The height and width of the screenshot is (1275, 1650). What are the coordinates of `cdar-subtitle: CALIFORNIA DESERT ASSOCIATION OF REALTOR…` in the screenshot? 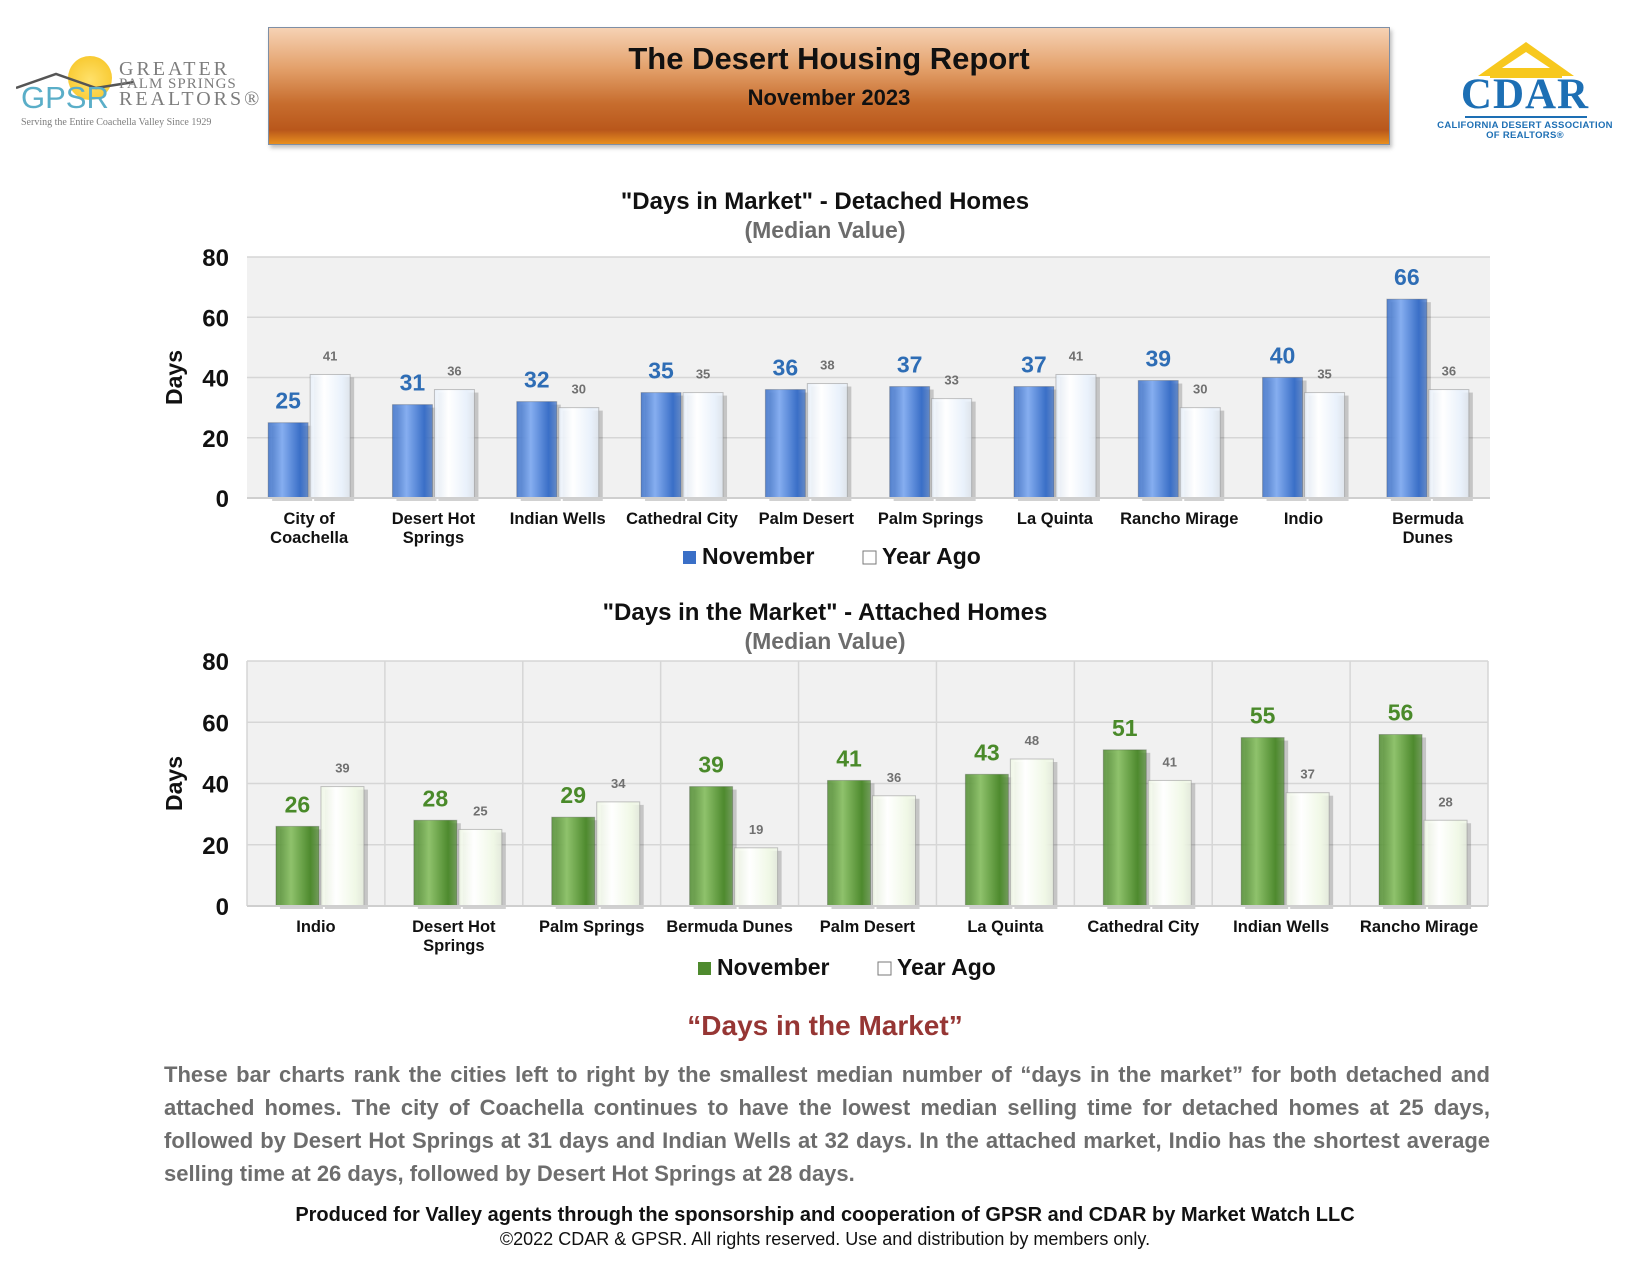 It's located at (1525, 131).